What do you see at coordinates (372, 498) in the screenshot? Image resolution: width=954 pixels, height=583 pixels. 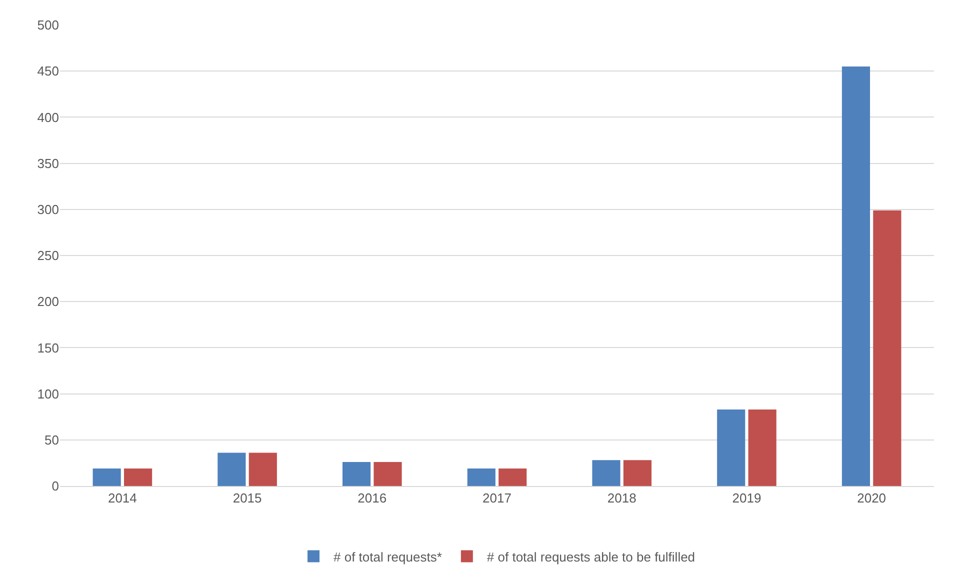 I see `x-tick-label: 2016` at bounding box center [372, 498].